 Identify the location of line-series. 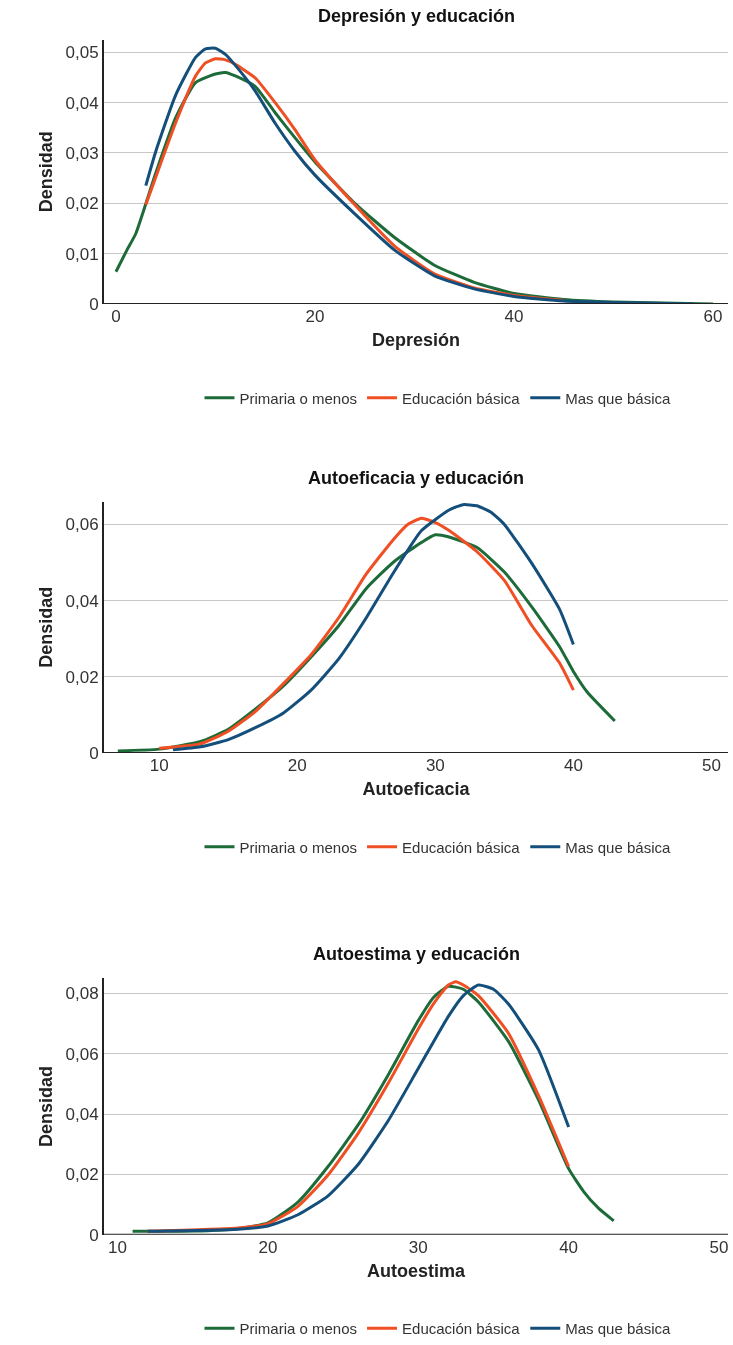
(419, 175).